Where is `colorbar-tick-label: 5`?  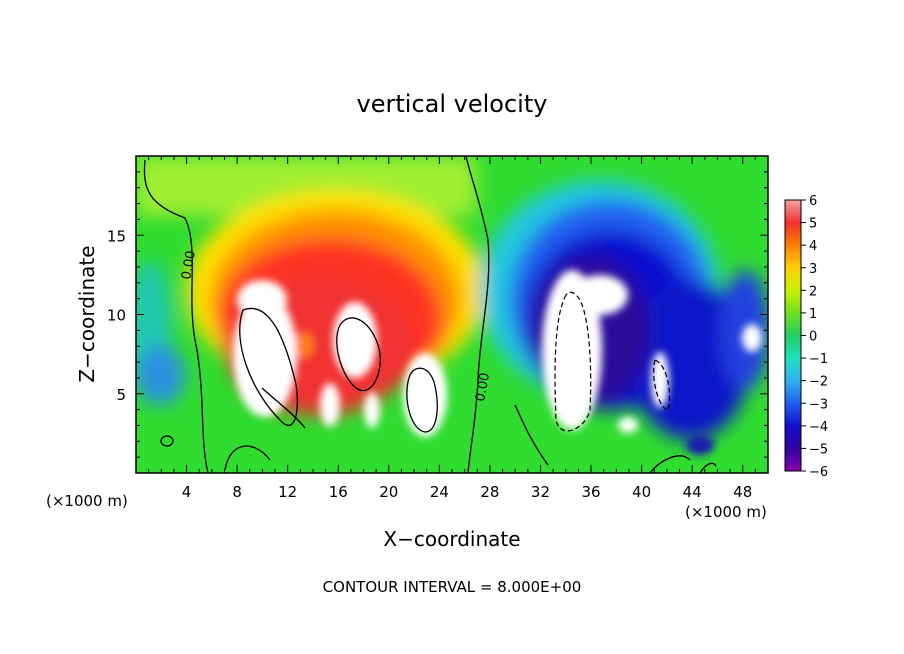
colorbar-tick-label: 5 is located at coordinates (813, 224).